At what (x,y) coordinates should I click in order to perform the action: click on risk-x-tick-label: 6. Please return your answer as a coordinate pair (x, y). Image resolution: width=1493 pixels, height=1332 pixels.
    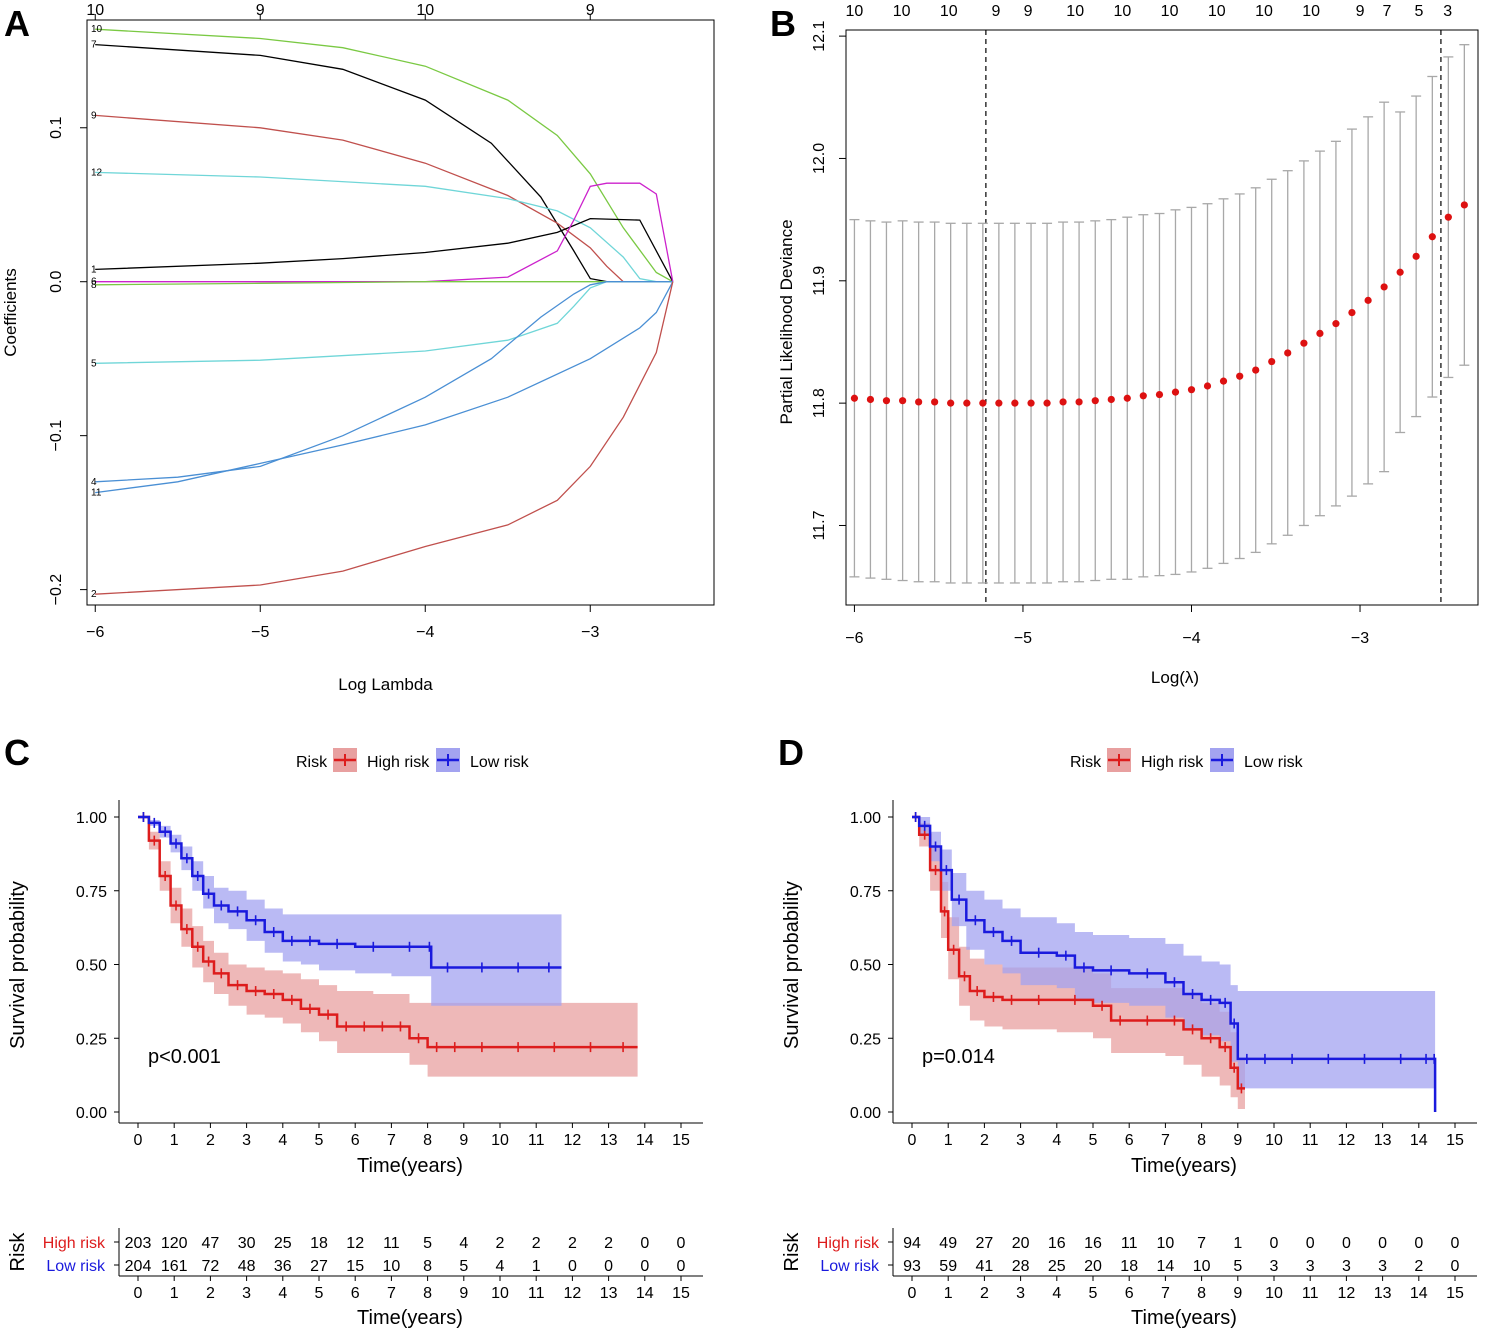
    Looking at the image, I should click on (1129, 1293).